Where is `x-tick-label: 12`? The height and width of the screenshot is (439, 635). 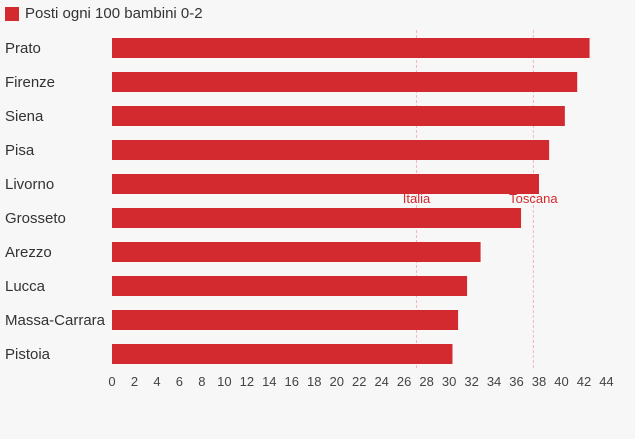 x-tick-label: 12 is located at coordinates (247, 381).